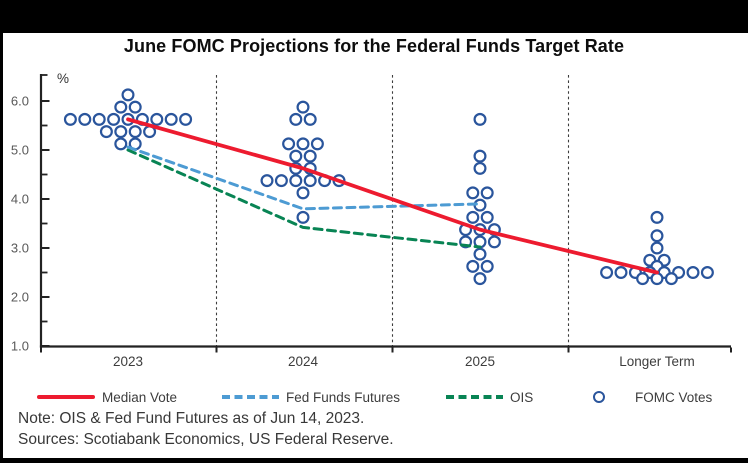  Describe the element at coordinates (480, 361) in the screenshot. I see `x-axis-label-2025: 2025` at that location.